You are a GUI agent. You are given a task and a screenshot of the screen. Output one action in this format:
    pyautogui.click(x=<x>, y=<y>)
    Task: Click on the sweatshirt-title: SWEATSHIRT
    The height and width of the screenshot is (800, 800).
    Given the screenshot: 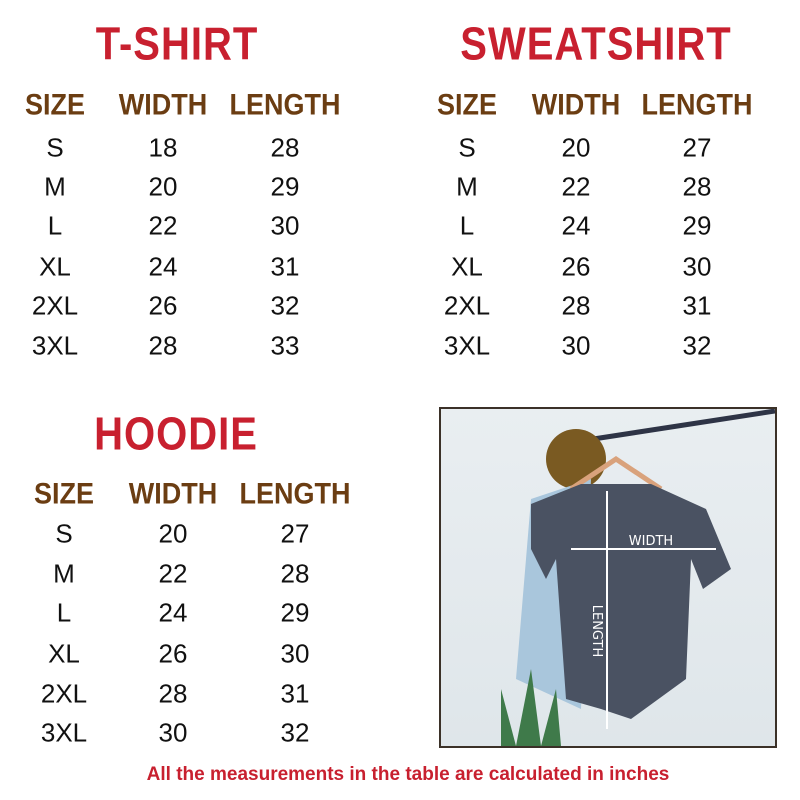 What is the action you would take?
    pyautogui.click(x=596, y=44)
    